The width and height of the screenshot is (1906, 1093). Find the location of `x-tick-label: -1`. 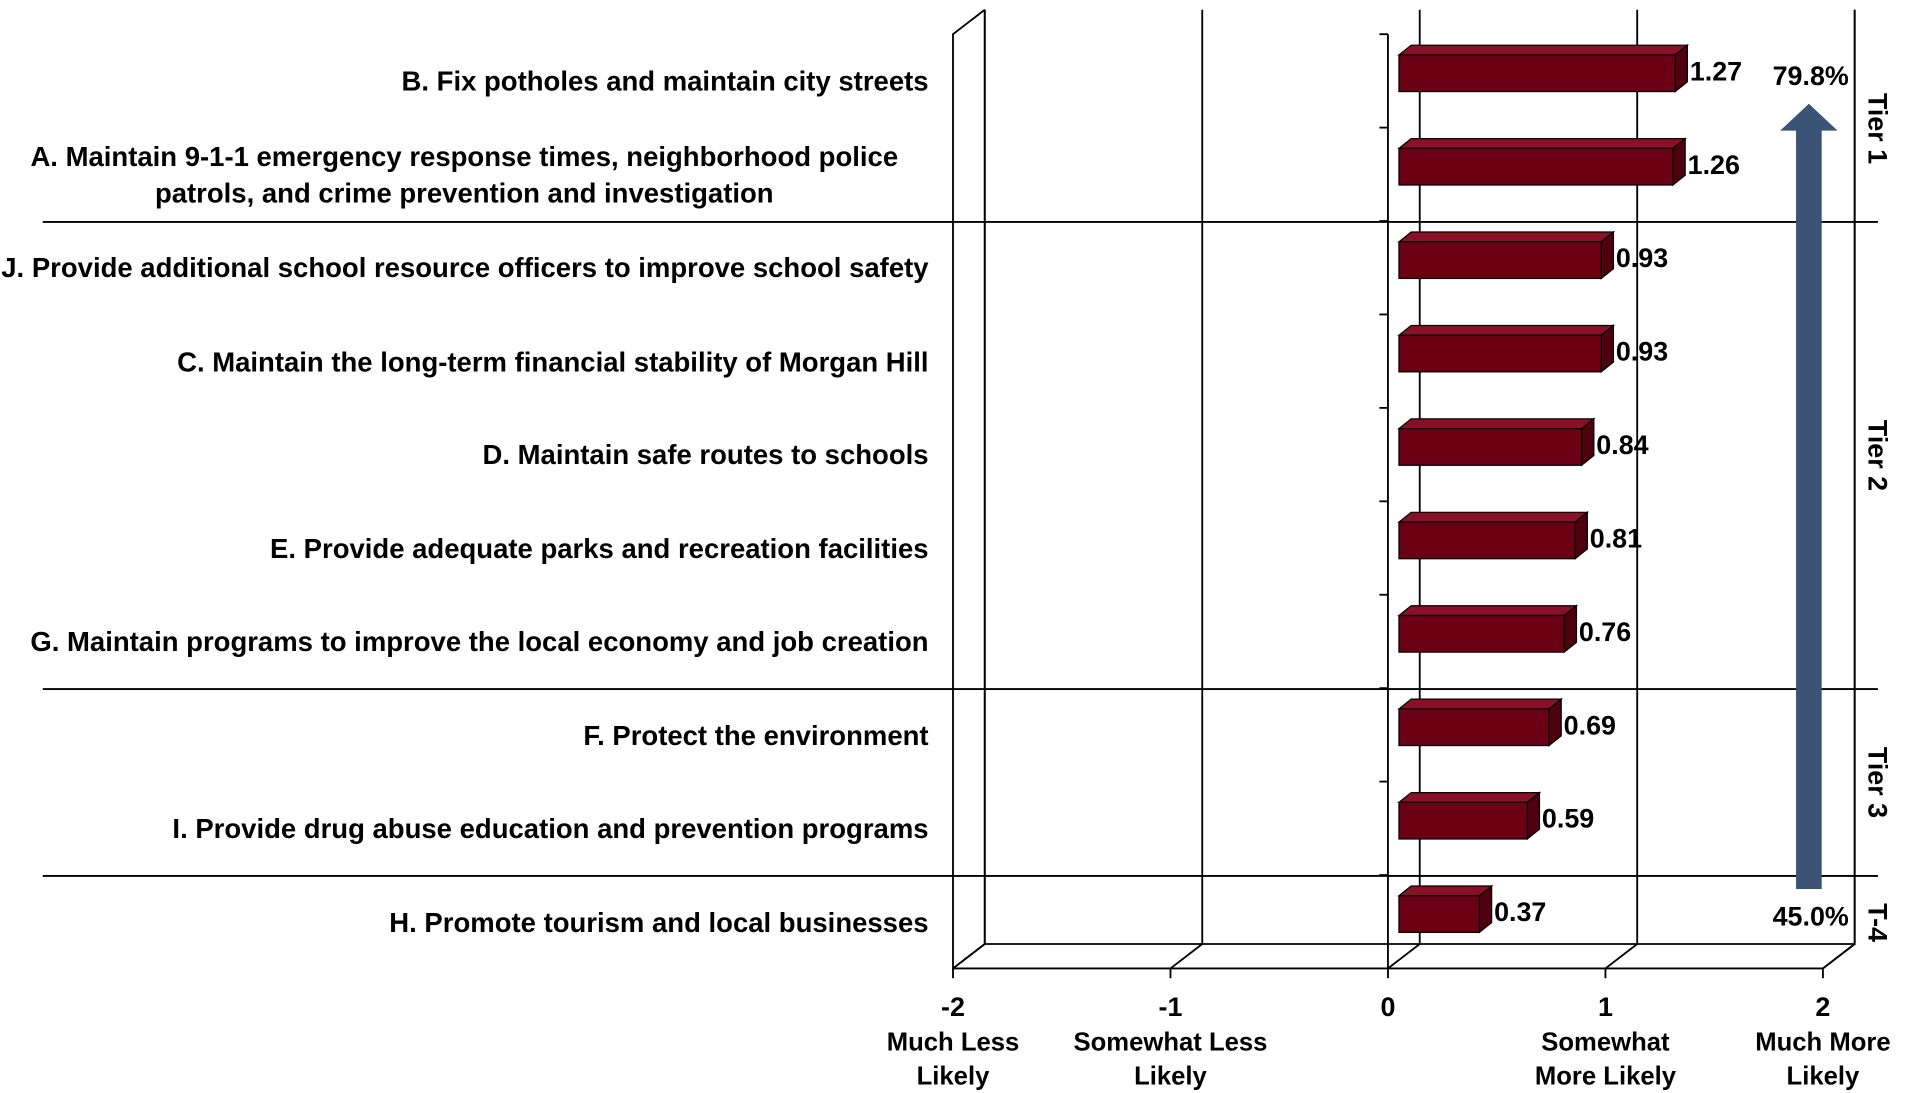

x-tick-label: -1 is located at coordinates (1171, 1007).